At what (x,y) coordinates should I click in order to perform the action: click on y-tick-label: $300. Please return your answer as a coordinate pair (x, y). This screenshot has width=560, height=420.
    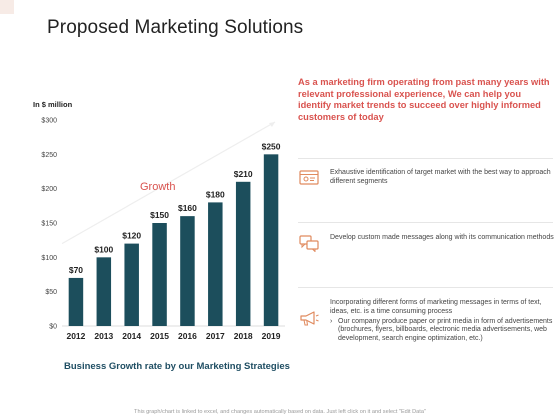
    Looking at the image, I should click on (49, 121).